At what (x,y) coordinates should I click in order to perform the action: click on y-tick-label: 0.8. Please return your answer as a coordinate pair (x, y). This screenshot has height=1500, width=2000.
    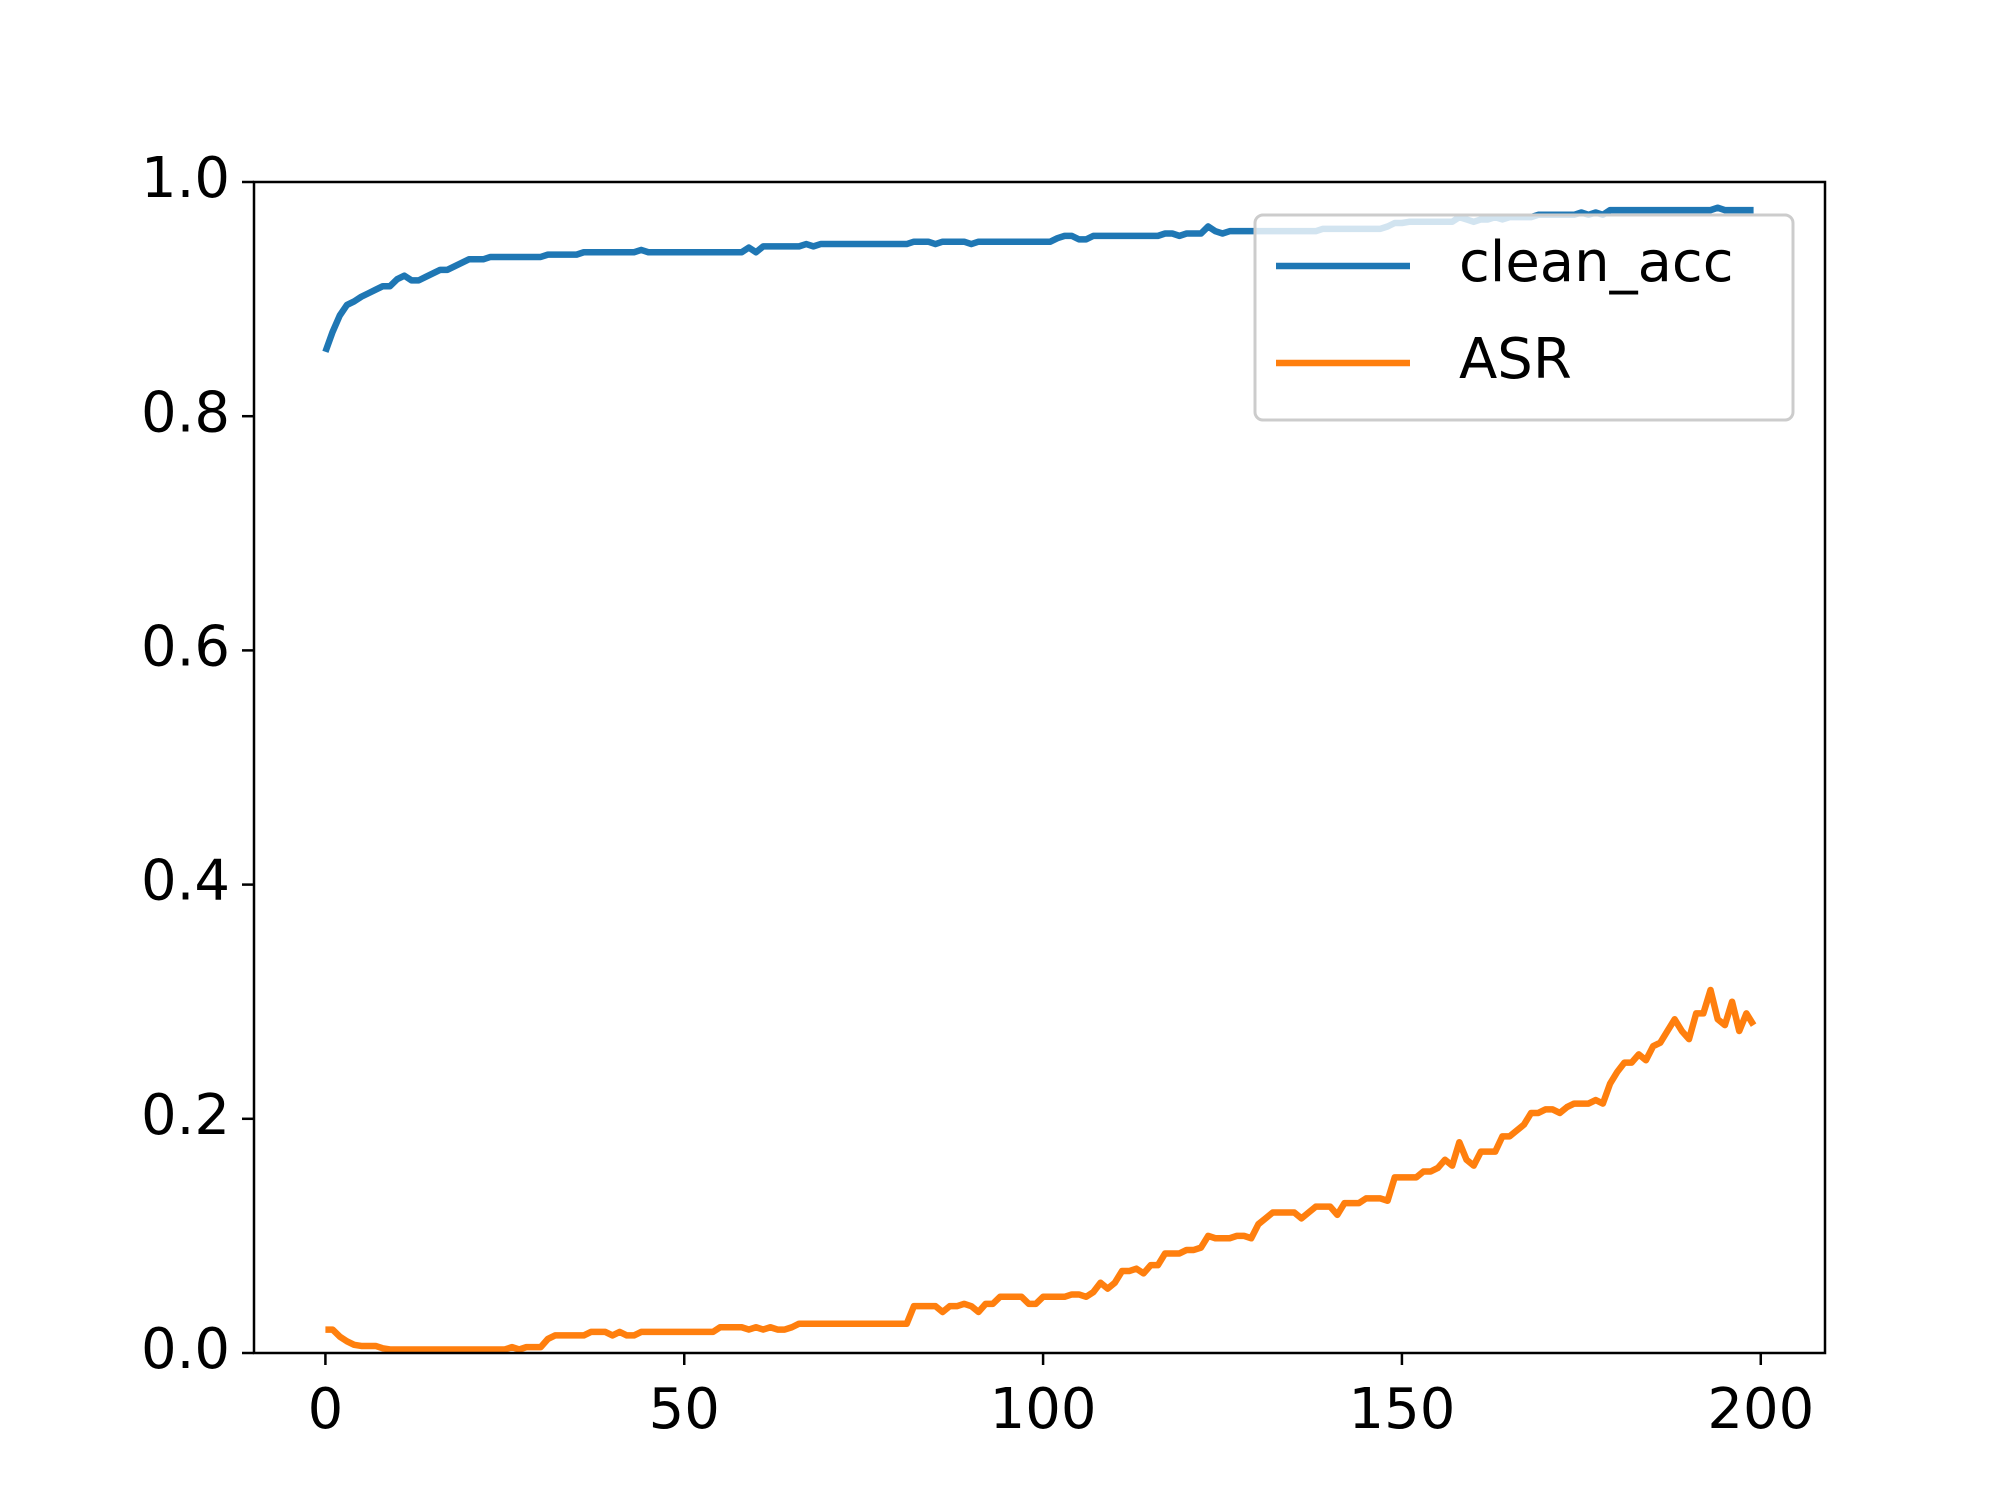
    Looking at the image, I should click on (185, 412).